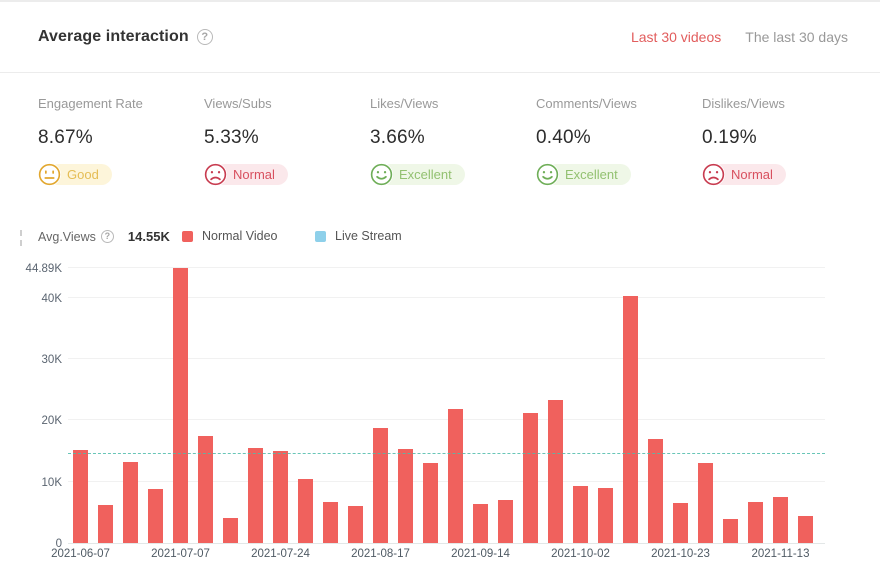 The image size is (880, 585). Describe the element at coordinates (49, 174) in the screenshot. I see `neutral-face-icon` at that location.